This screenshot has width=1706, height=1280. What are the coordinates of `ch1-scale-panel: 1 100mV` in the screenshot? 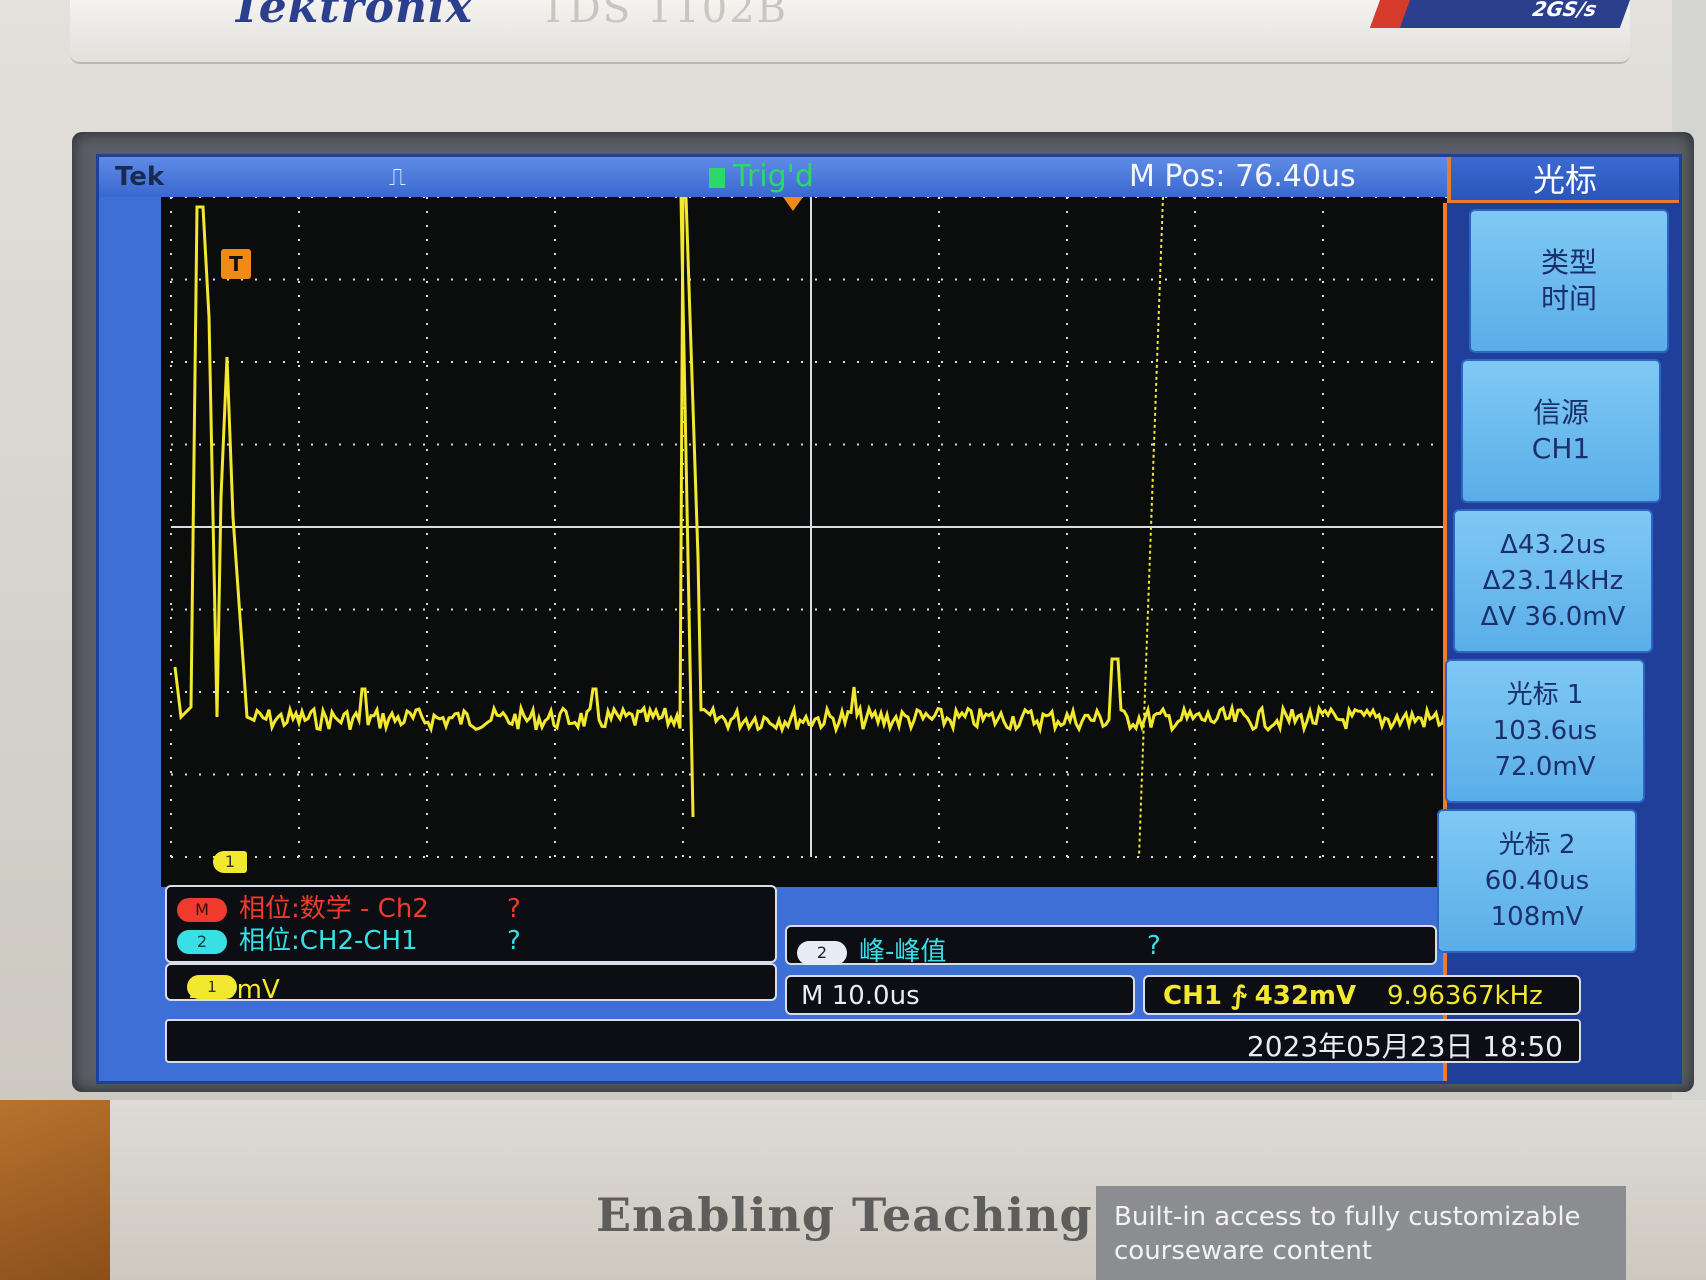 It's located at (471, 984).